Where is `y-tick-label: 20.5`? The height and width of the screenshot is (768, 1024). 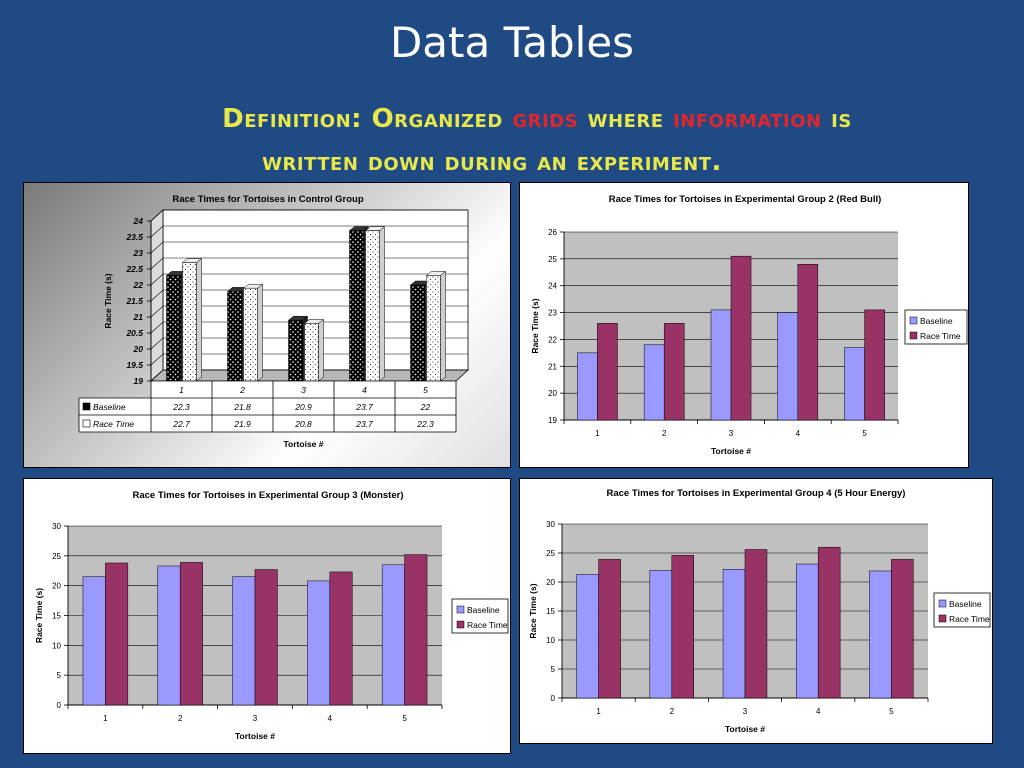
y-tick-label: 20.5 is located at coordinates (134, 333).